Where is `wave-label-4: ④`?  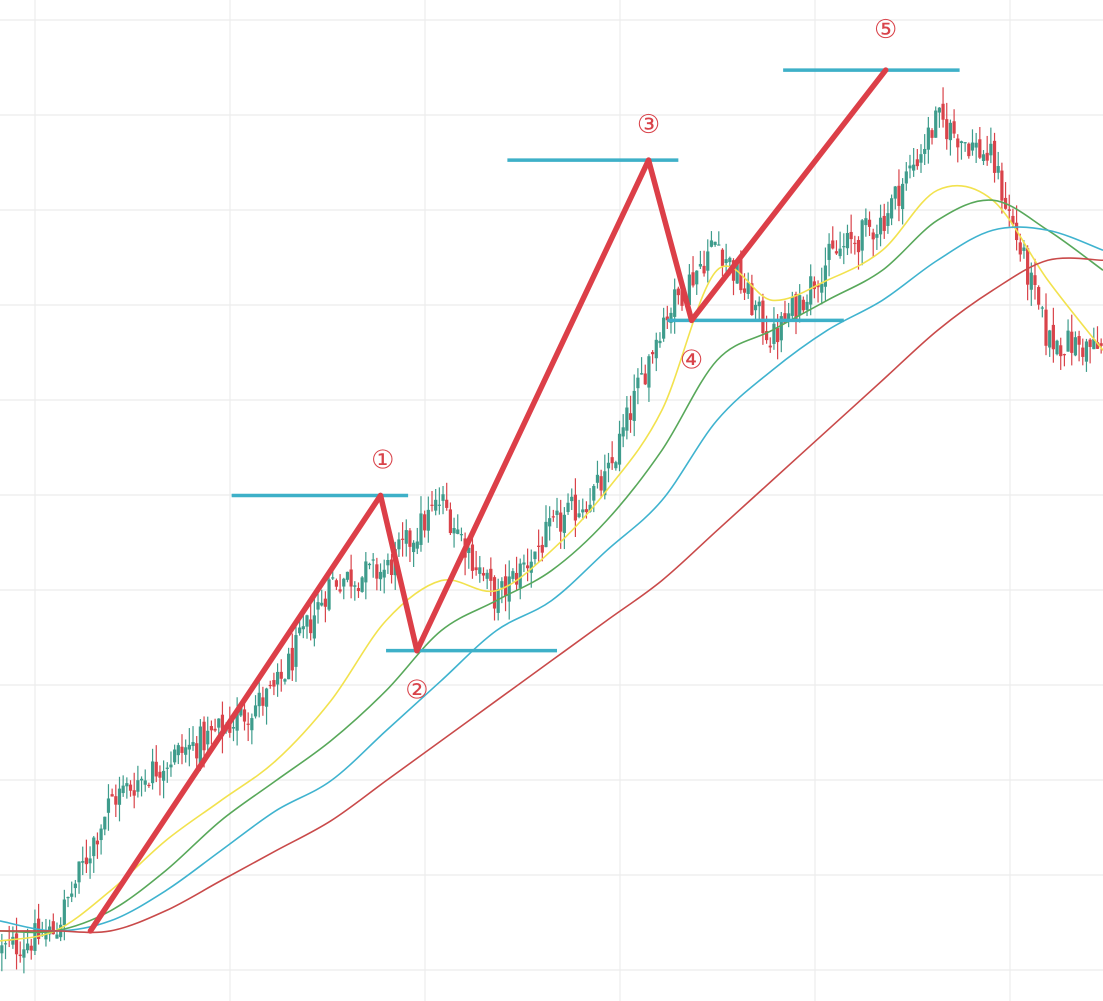
wave-label-4: ④ is located at coordinates (691, 360).